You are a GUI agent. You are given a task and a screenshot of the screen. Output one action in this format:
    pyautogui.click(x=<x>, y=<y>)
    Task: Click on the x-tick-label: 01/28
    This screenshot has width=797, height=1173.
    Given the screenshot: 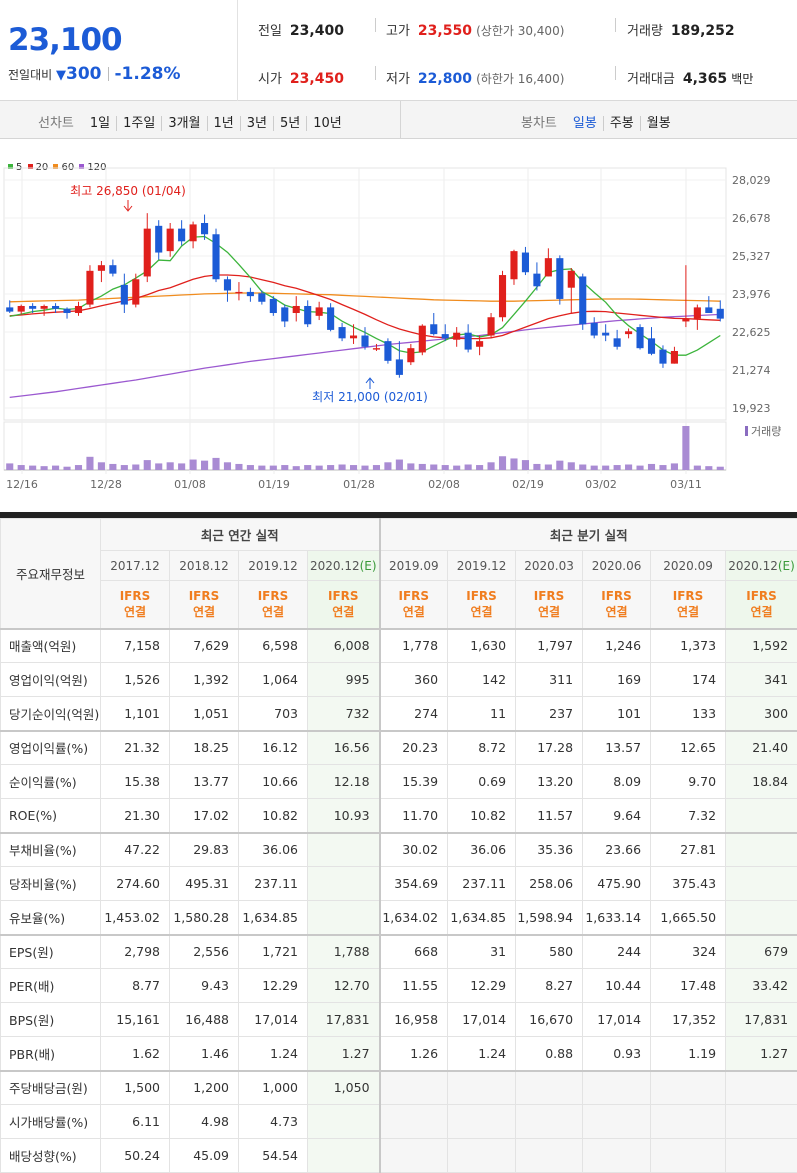 What is the action you would take?
    pyautogui.click(x=359, y=484)
    